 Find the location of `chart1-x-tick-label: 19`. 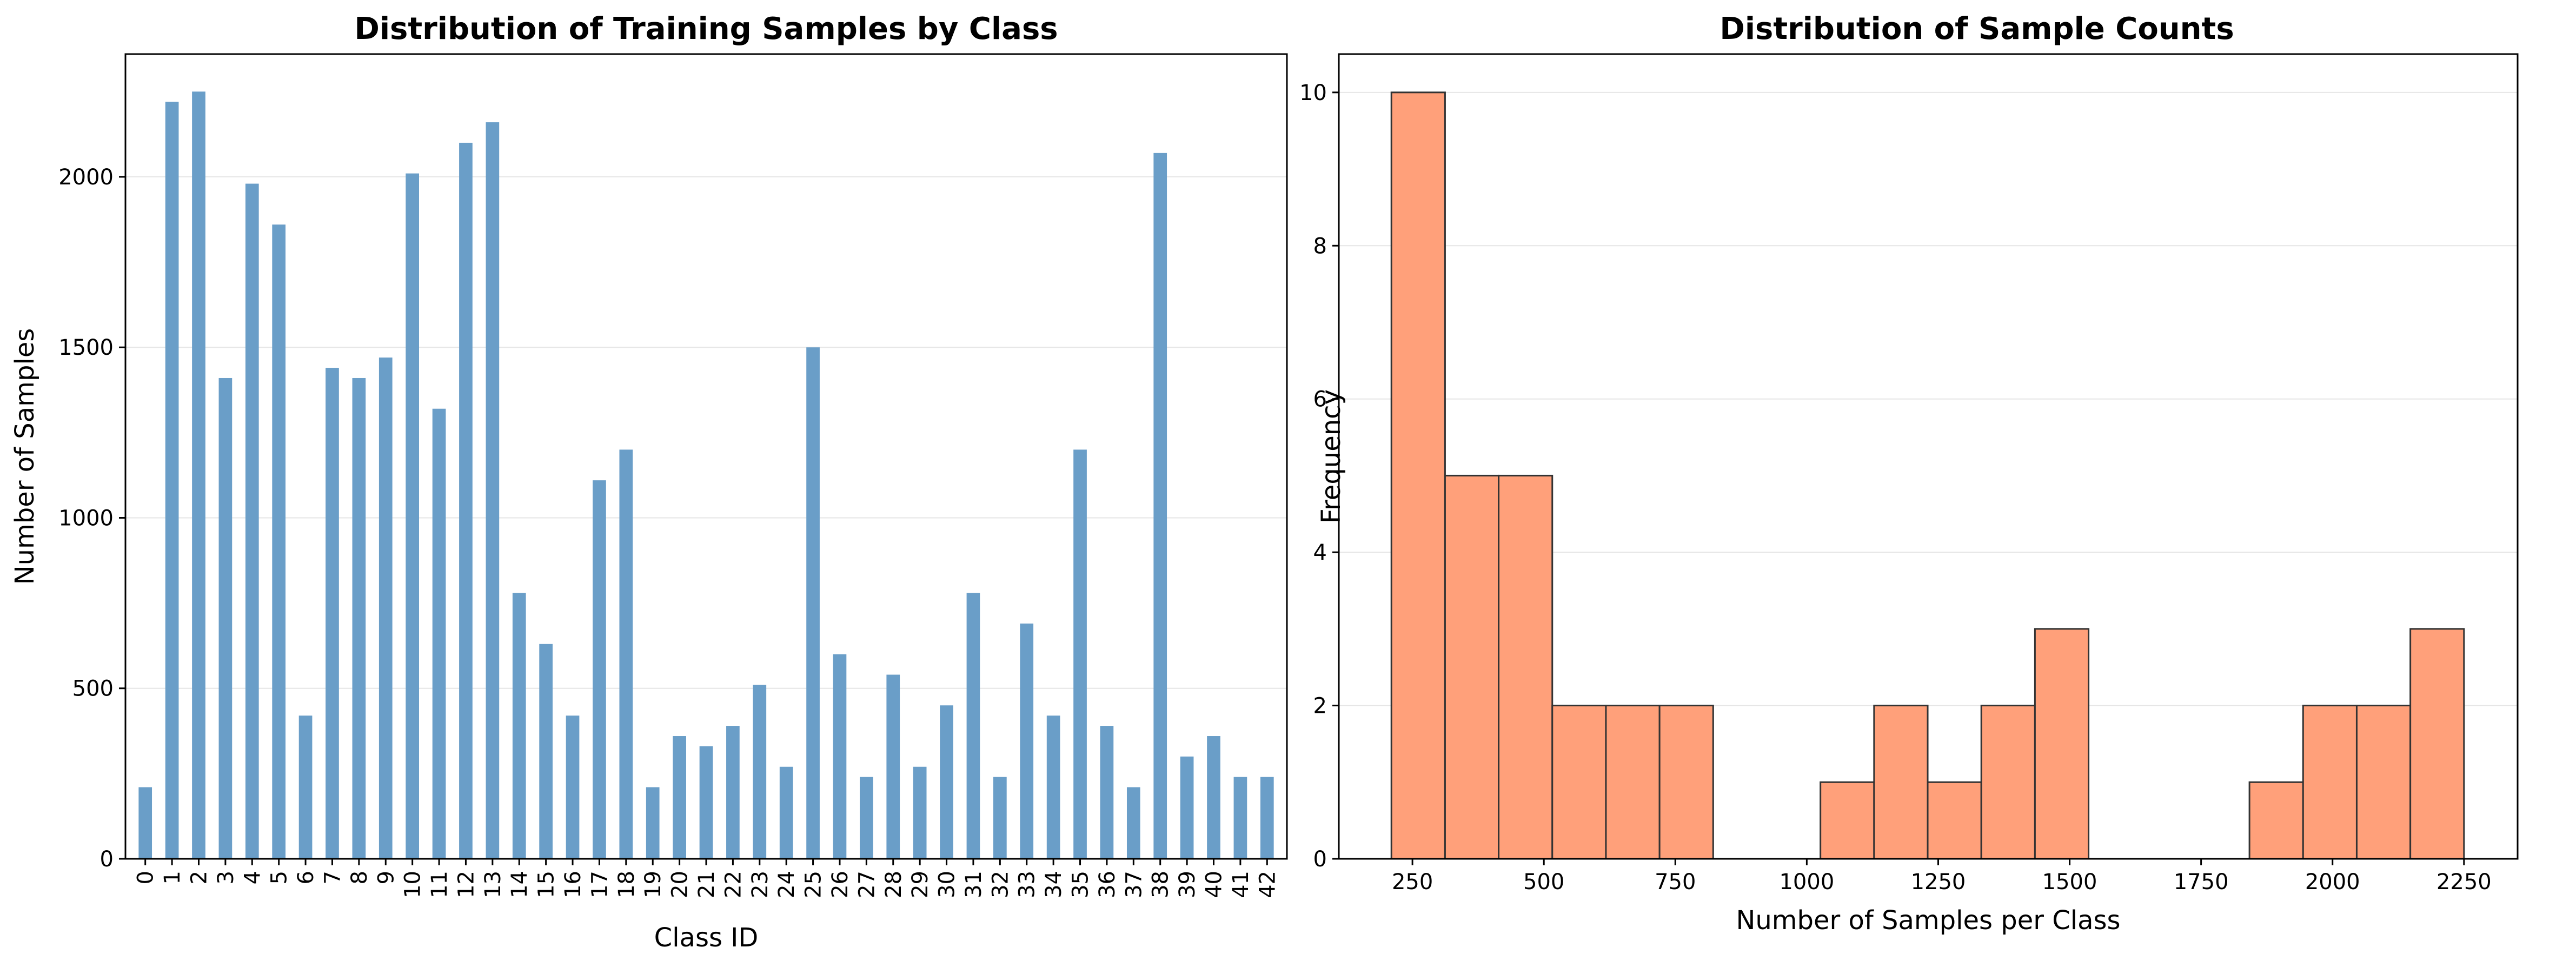

chart1-x-tick-label: 19 is located at coordinates (653, 884).